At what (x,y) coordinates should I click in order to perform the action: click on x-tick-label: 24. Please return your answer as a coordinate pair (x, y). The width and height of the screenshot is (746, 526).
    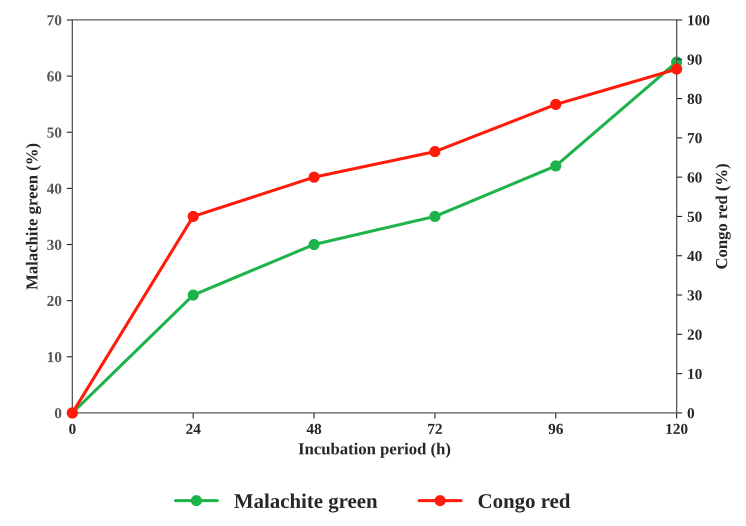
    Looking at the image, I should click on (193, 429).